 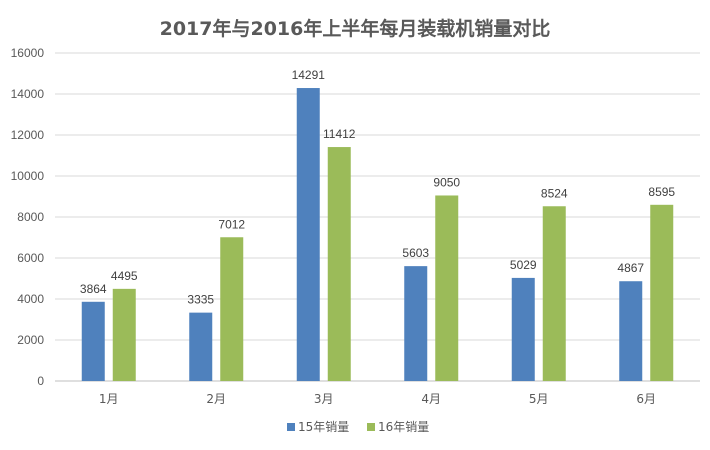 I want to click on y-tick-label: 0, so click(x=40, y=381).